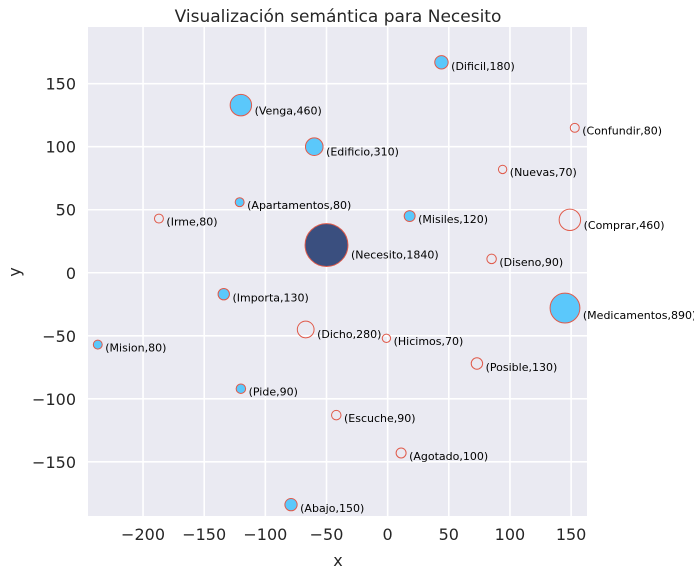 This screenshot has height=576, width=694. Describe the element at coordinates (71, 273) in the screenshot. I see `y-tick-label: 0` at that location.